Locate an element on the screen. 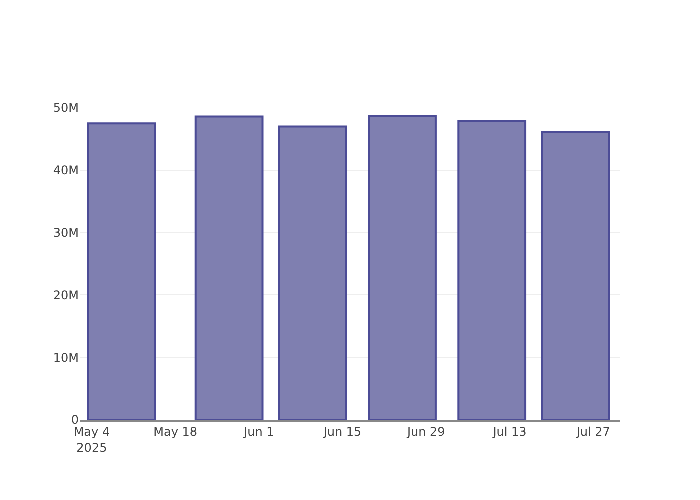  y-tick-label: 0 is located at coordinates (75, 420).